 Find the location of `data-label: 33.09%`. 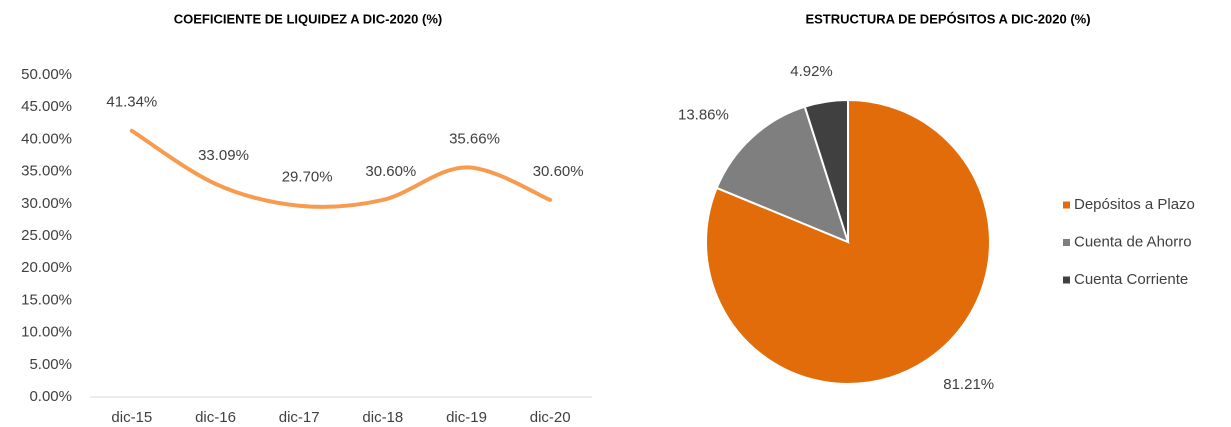

data-label: 33.09% is located at coordinates (223, 155).